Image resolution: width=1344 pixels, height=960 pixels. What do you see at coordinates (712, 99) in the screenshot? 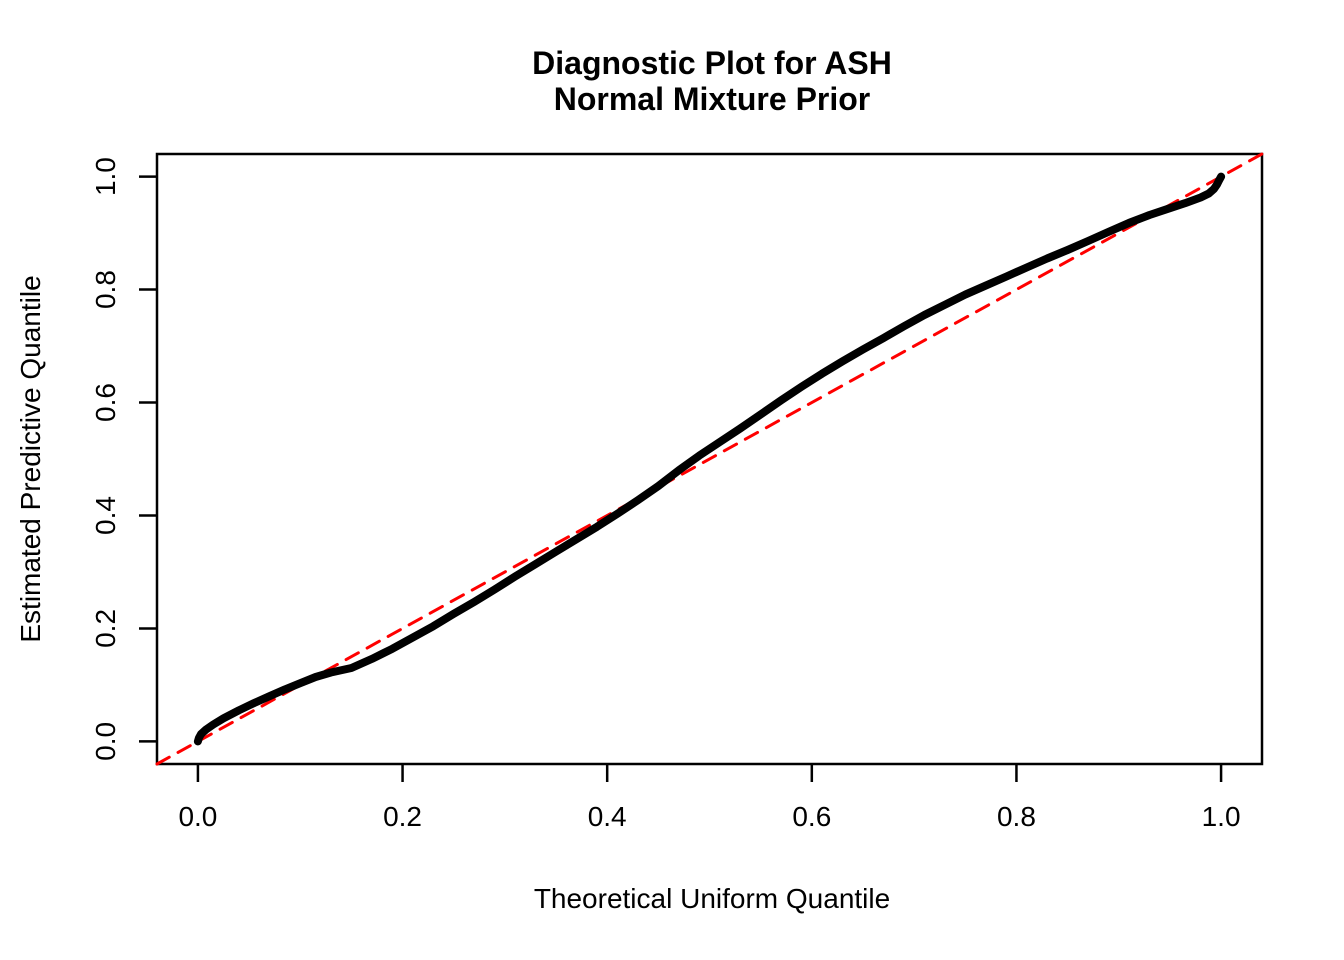
I see `chart-title-line2: Normal Mixture Prior` at bounding box center [712, 99].